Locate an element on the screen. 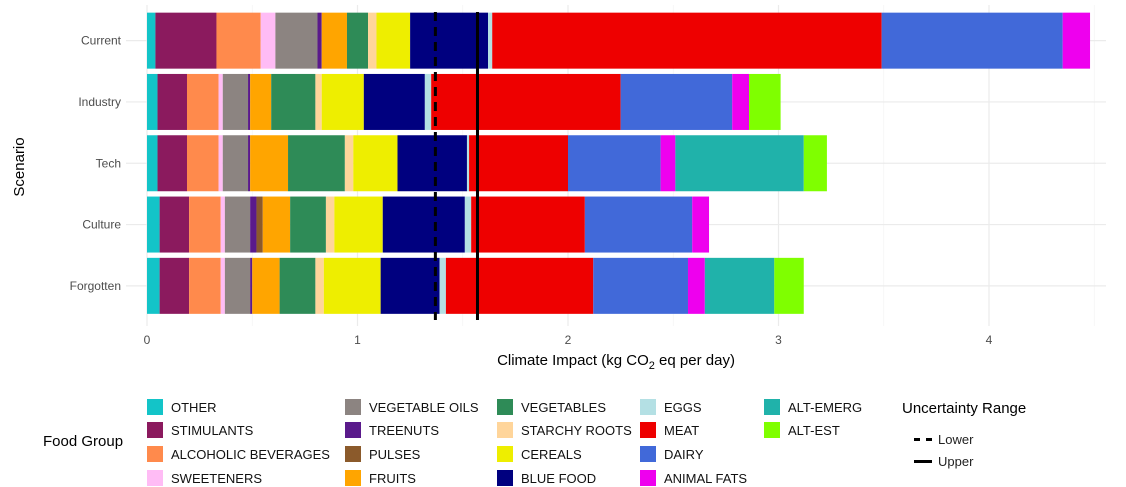  bar-segment-current-stimulants is located at coordinates (186, 40).